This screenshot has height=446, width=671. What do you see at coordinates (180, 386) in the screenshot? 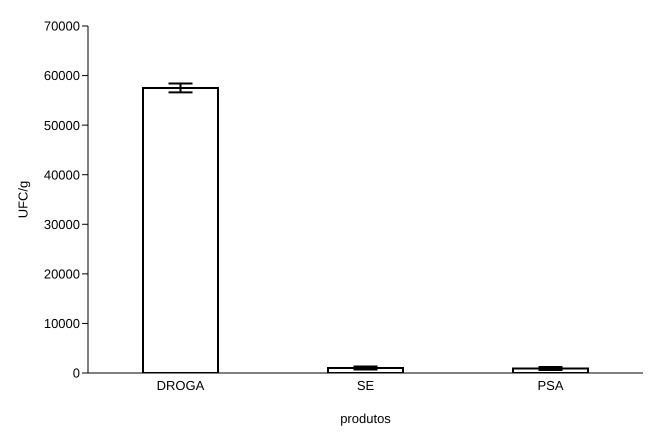
I see `x-tick-label: DROGA` at bounding box center [180, 386].